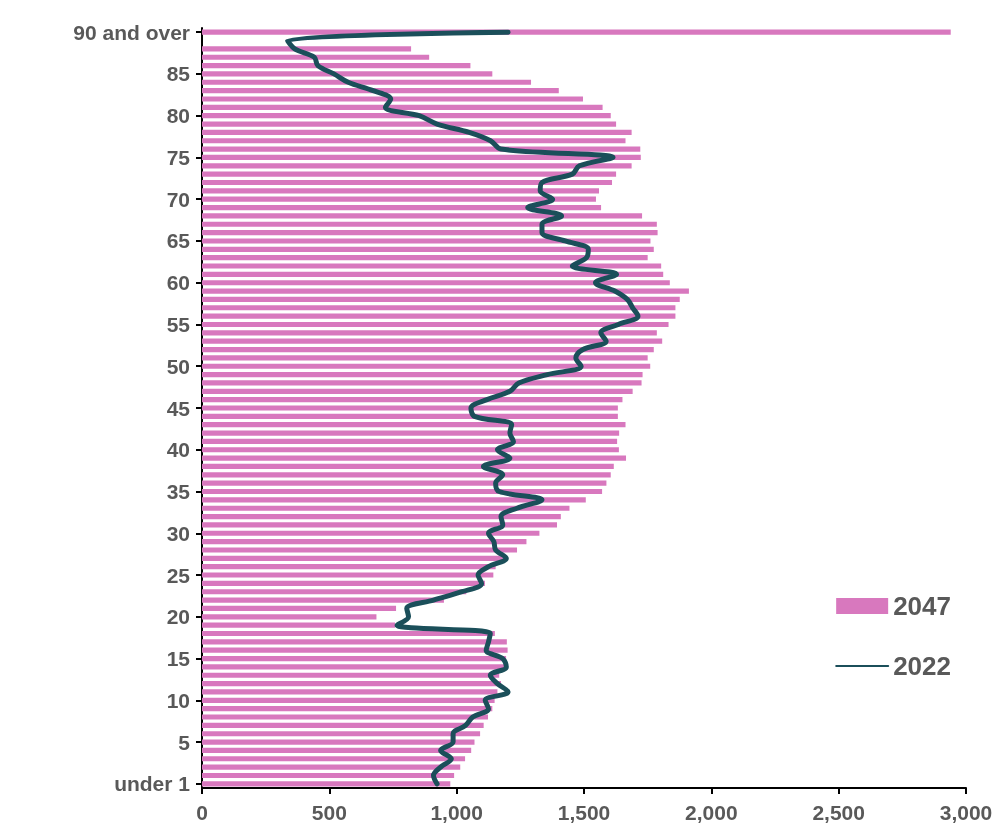 Image resolution: width=1006 pixels, height=834 pixels. Describe the element at coordinates (178, 450) in the screenshot. I see `y-tick-label: 40` at that location.